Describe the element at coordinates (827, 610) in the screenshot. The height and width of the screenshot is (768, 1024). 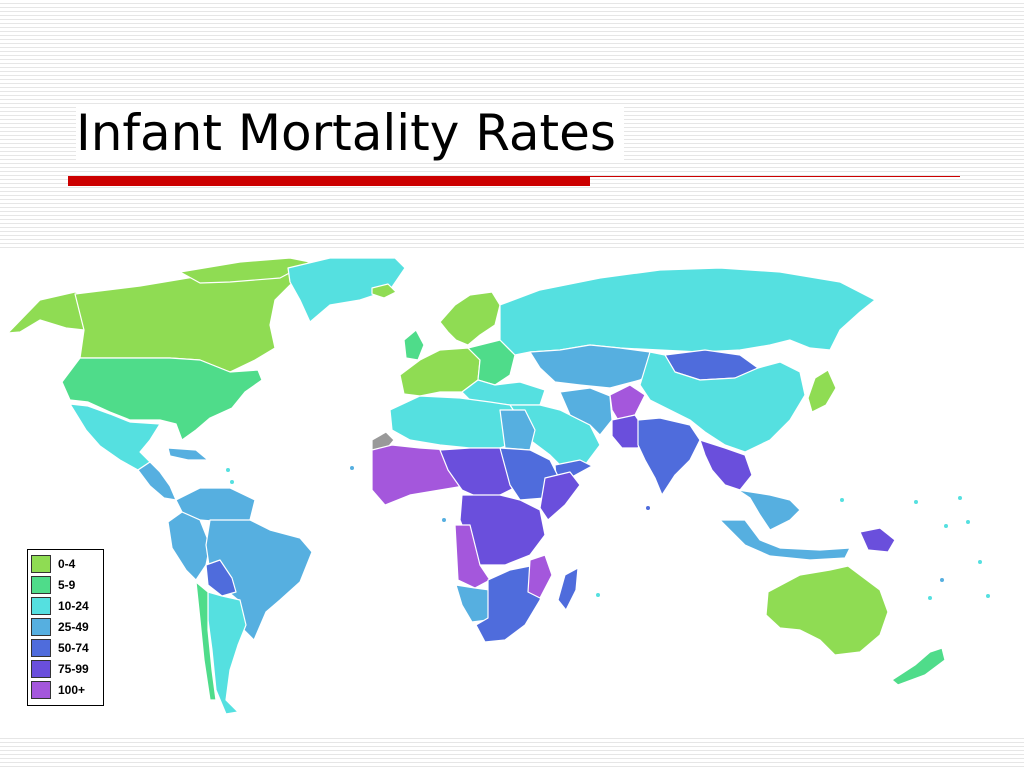
I see `region-australia` at that location.